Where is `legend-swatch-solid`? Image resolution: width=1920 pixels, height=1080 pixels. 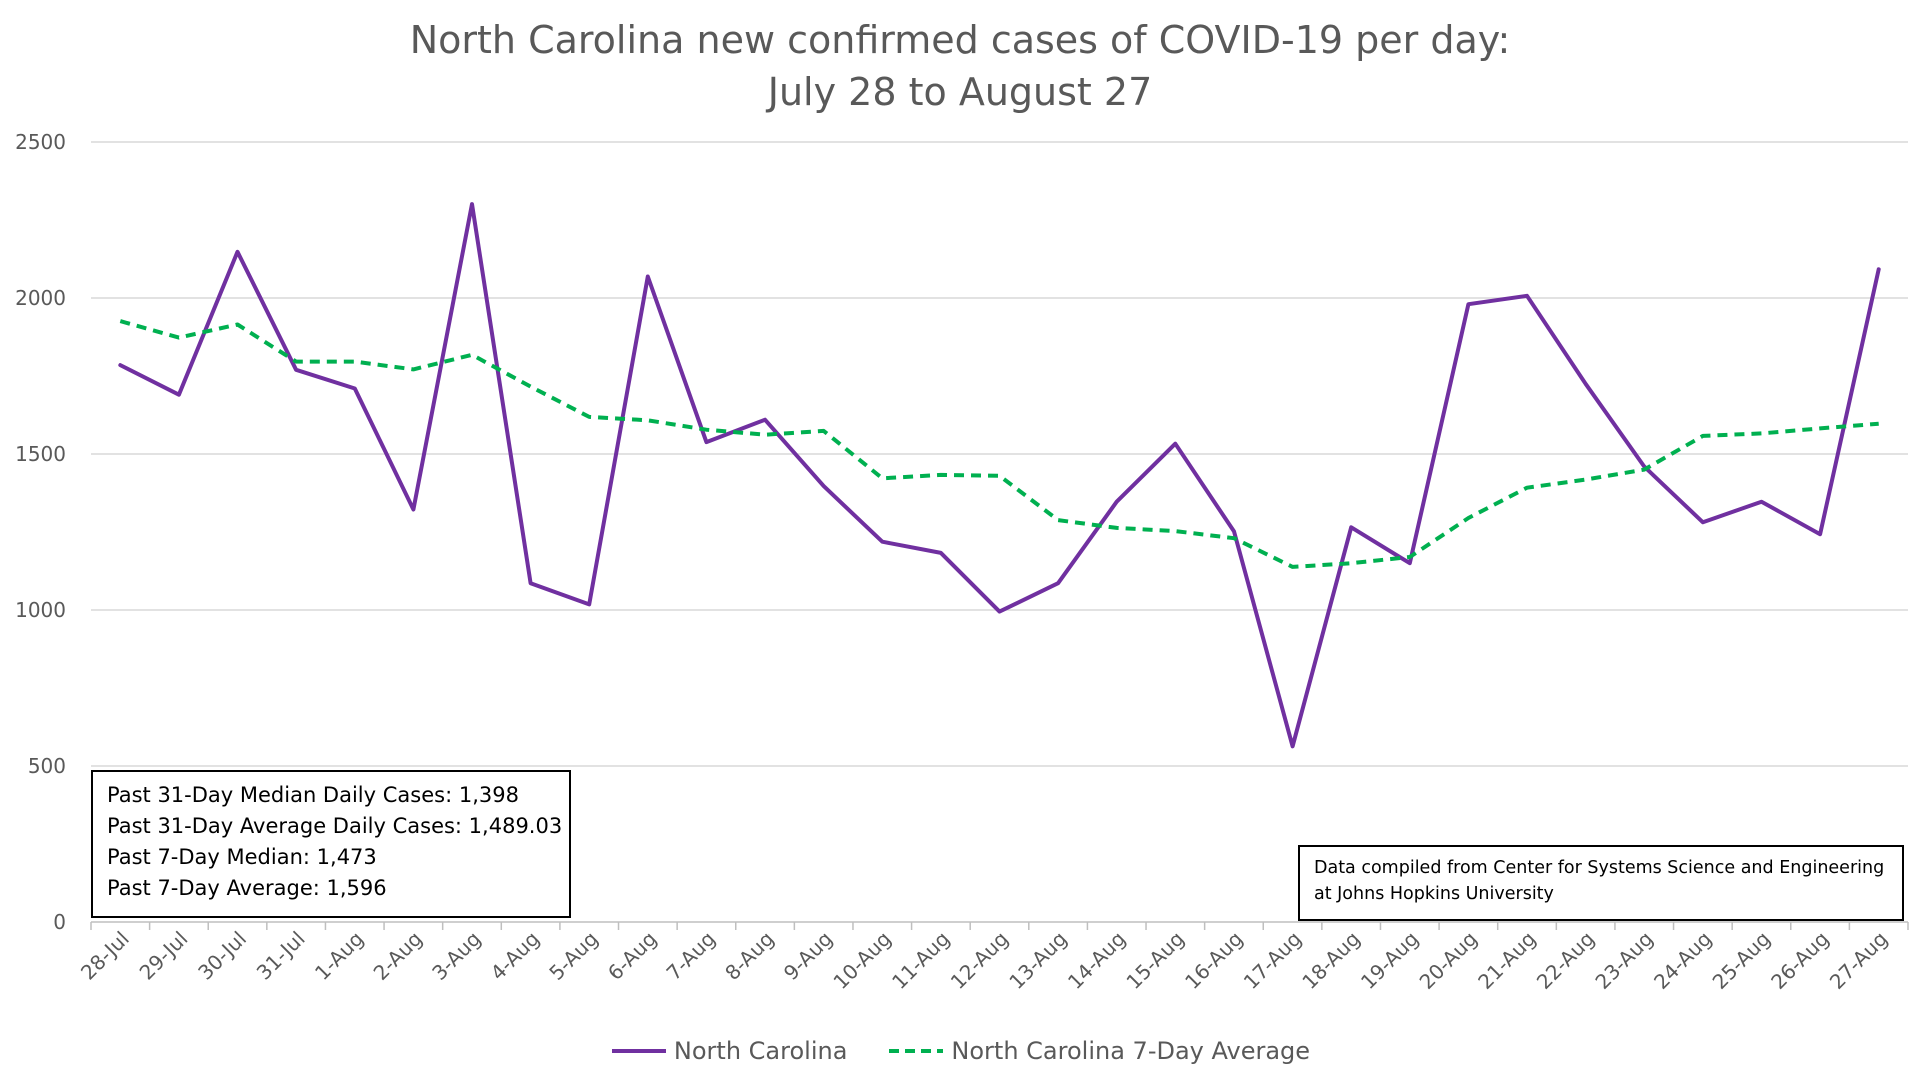 legend-swatch-solid is located at coordinates (638, 1051).